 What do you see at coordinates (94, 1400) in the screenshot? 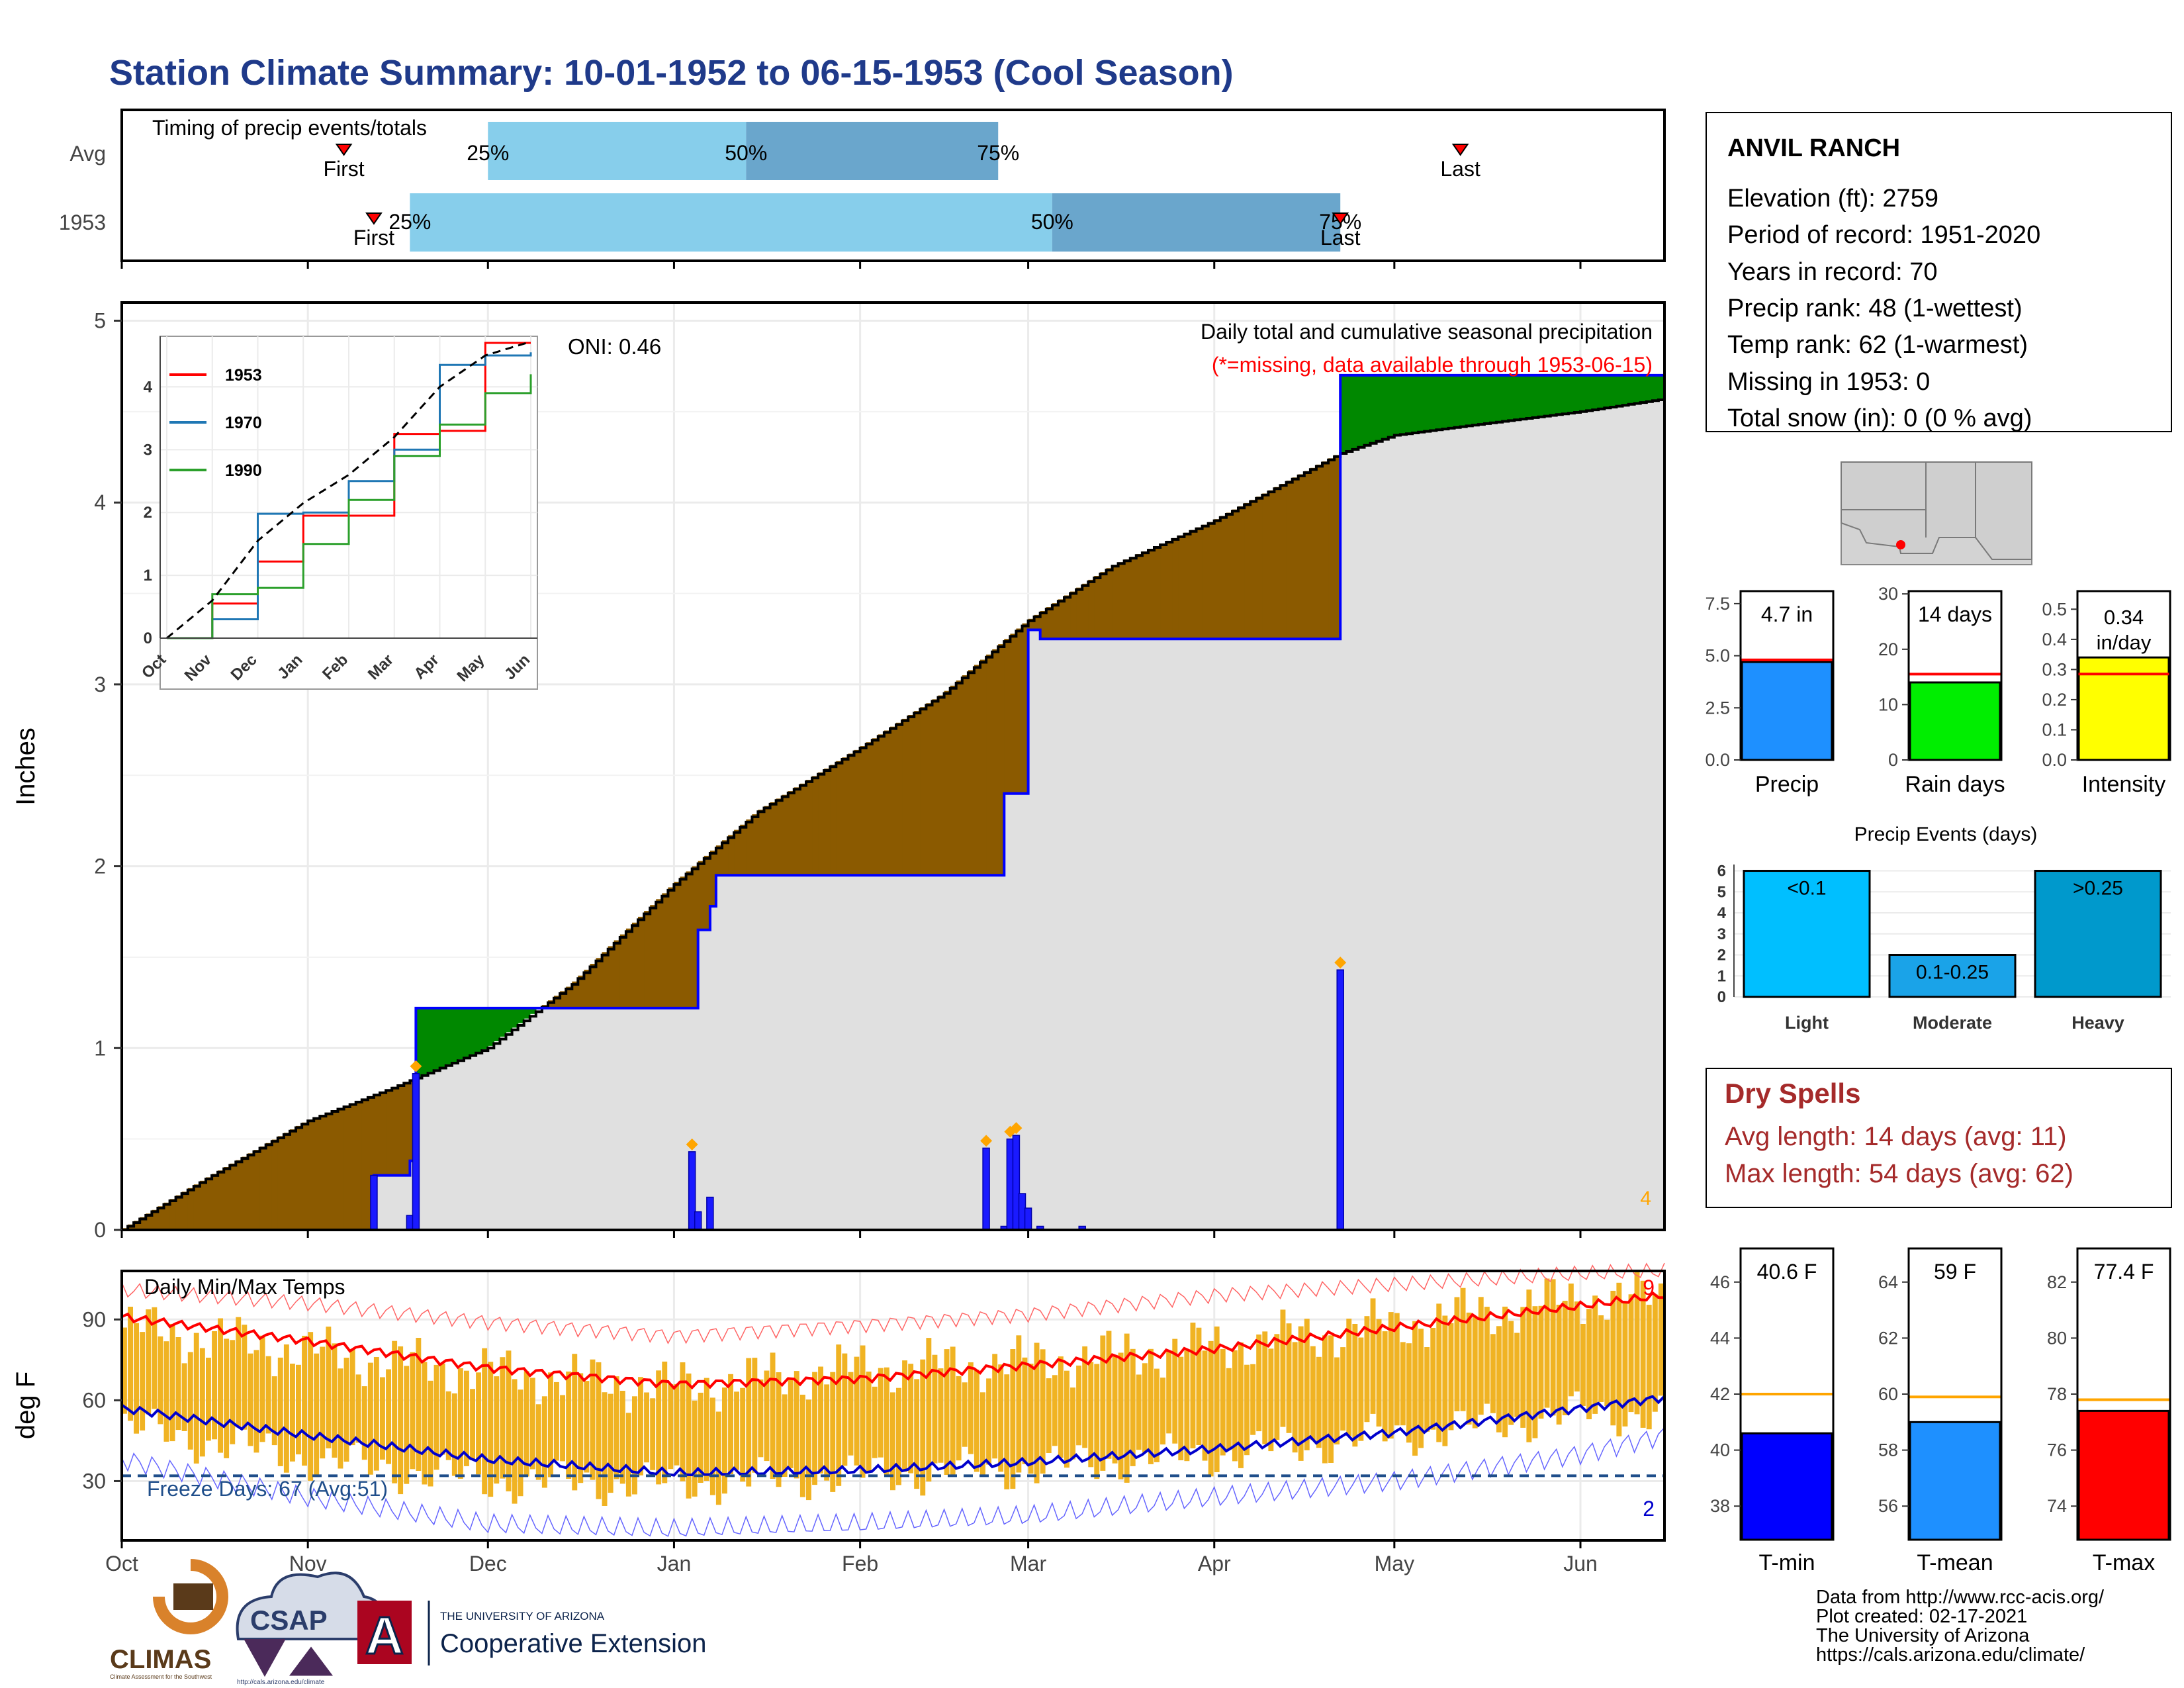
I see `temp-y-tick-label: 60` at bounding box center [94, 1400].